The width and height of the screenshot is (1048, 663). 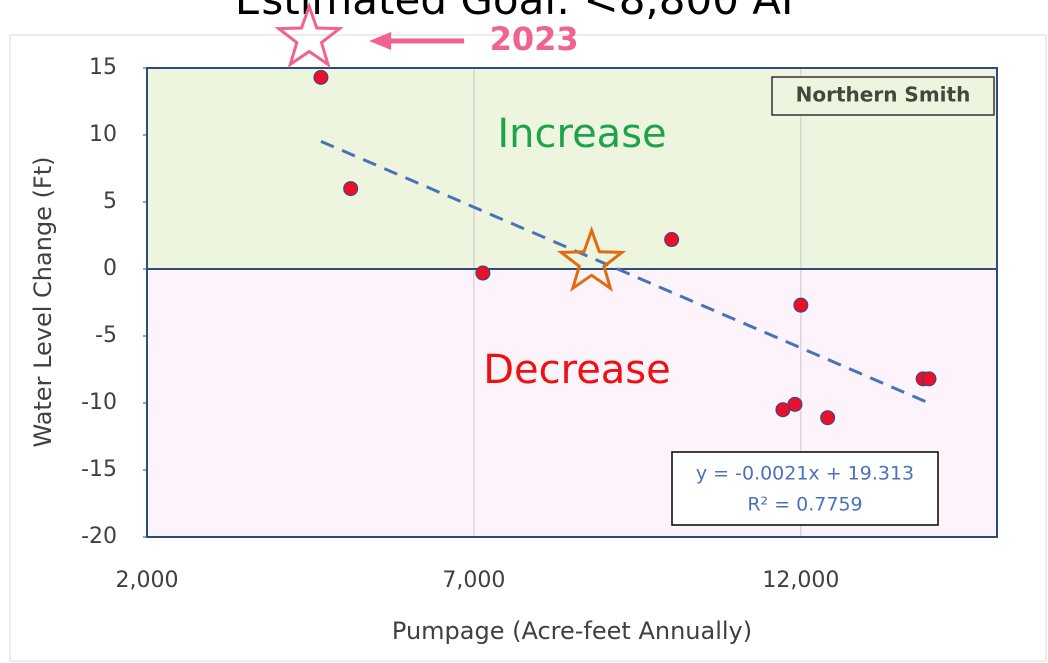 What do you see at coordinates (804, 505) in the screenshot?
I see `r2-label: R² = 0.7759` at bounding box center [804, 505].